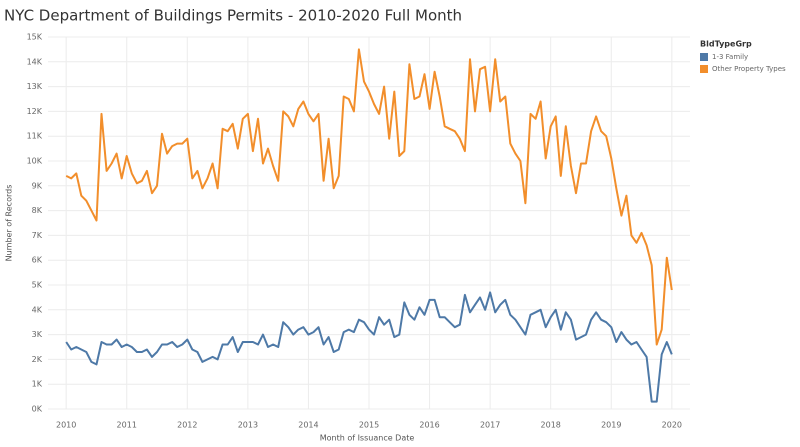 The width and height of the screenshot is (800, 447). What do you see at coordinates (37, 334) in the screenshot?
I see `y-tick-label: 3K` at bounding box center [37, 334].